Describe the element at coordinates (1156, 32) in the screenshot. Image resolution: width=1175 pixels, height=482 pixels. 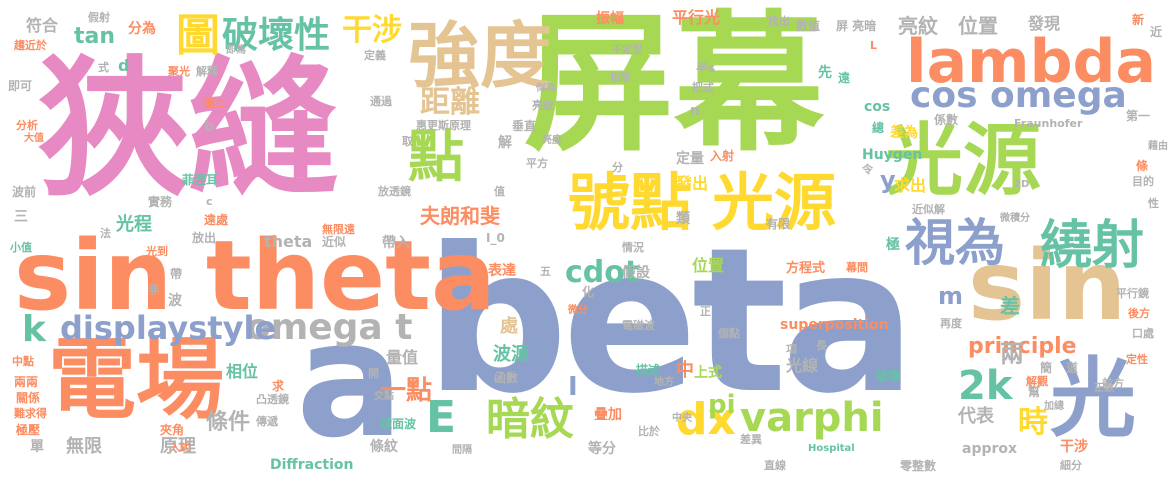
I see `word-jin: 近` at that location.